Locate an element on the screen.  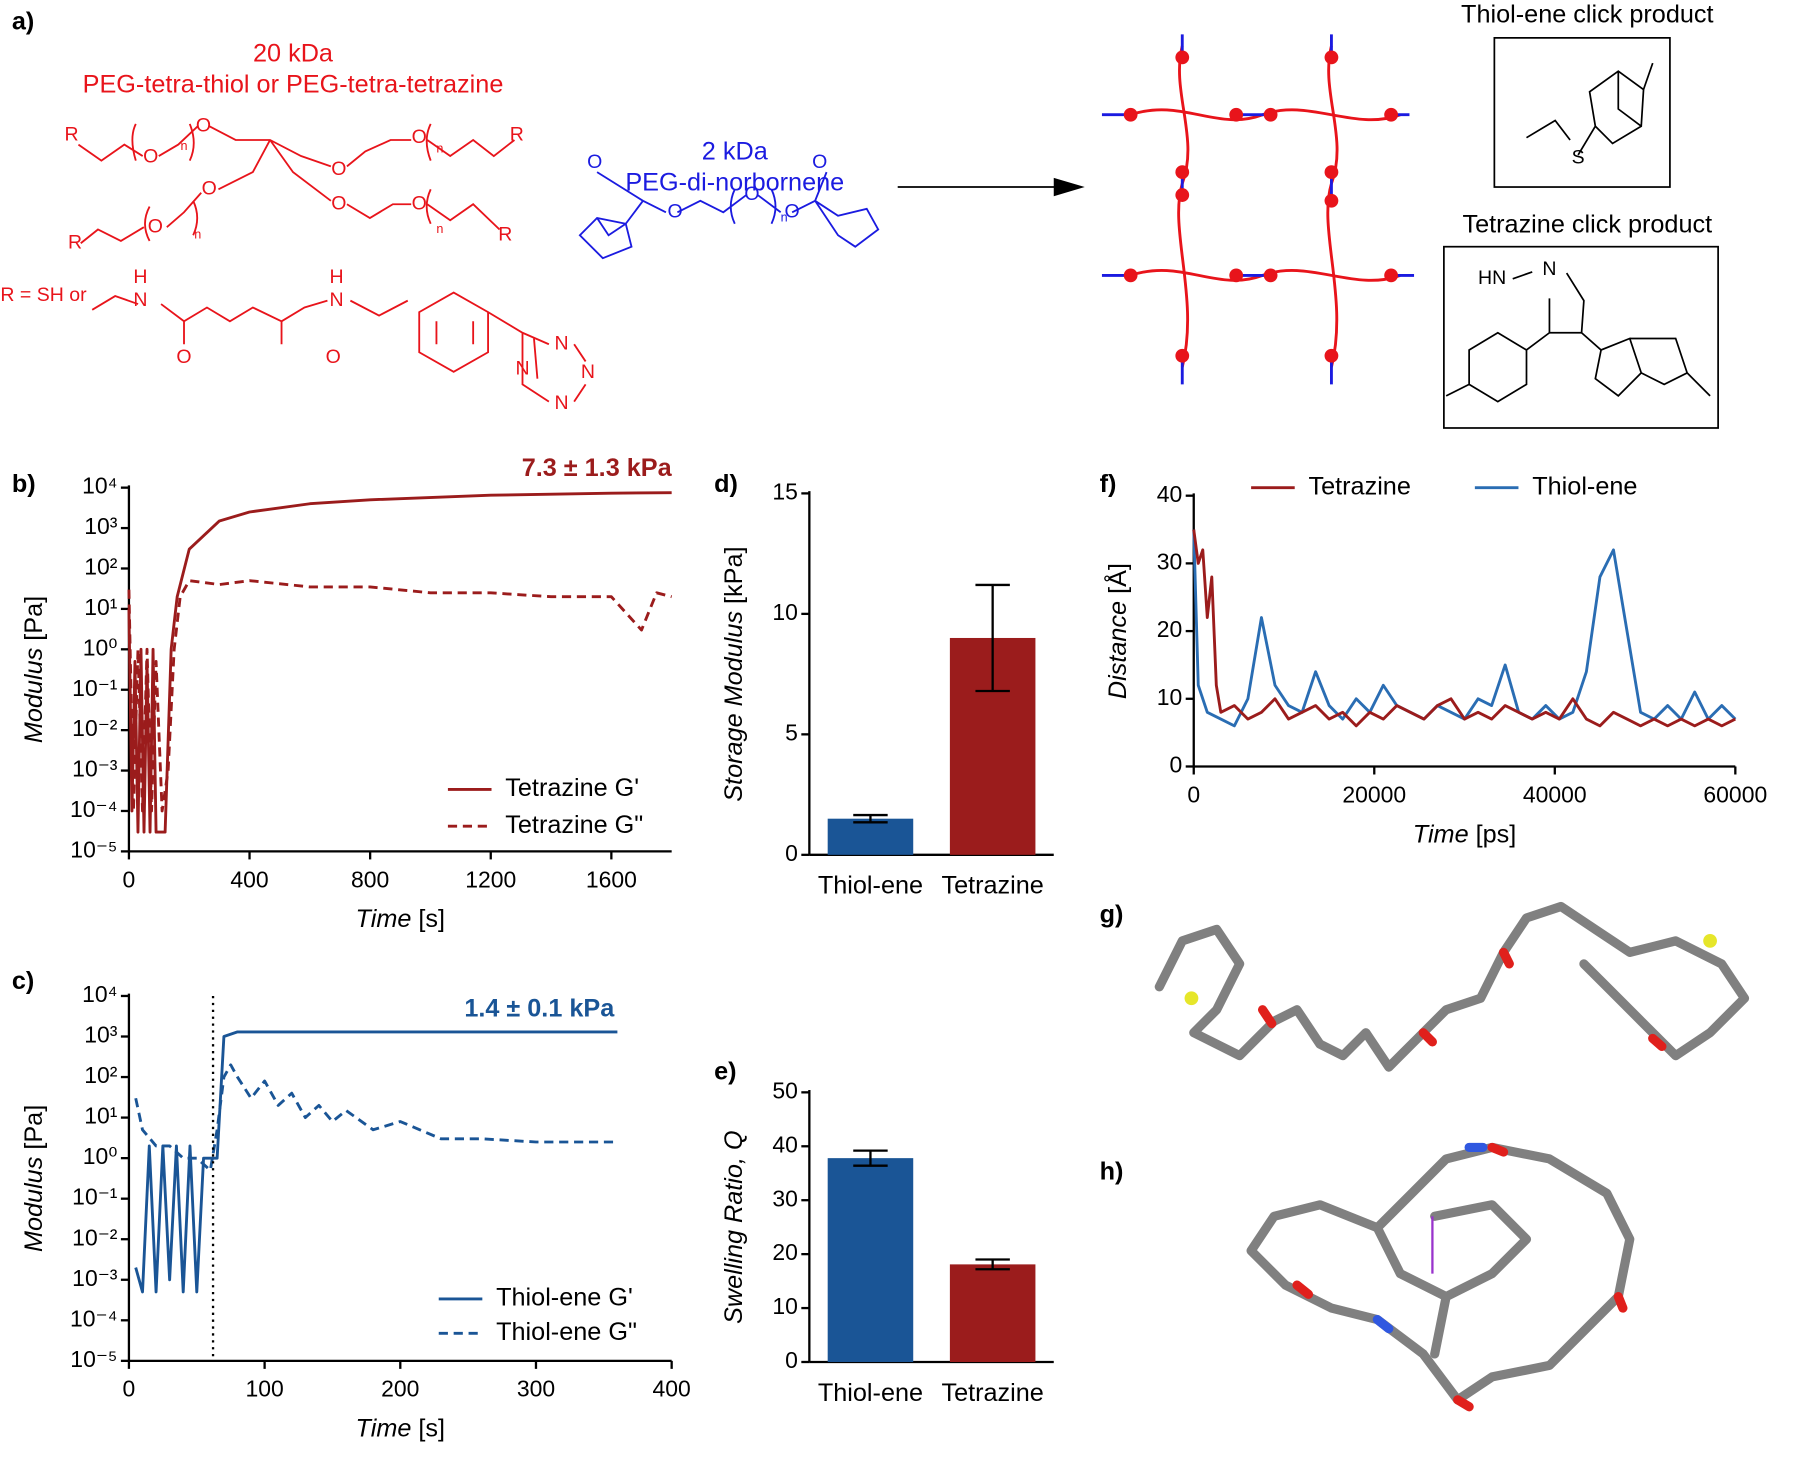
x-tick-label: Thiol-ene is located at coordinates (870, 1393).